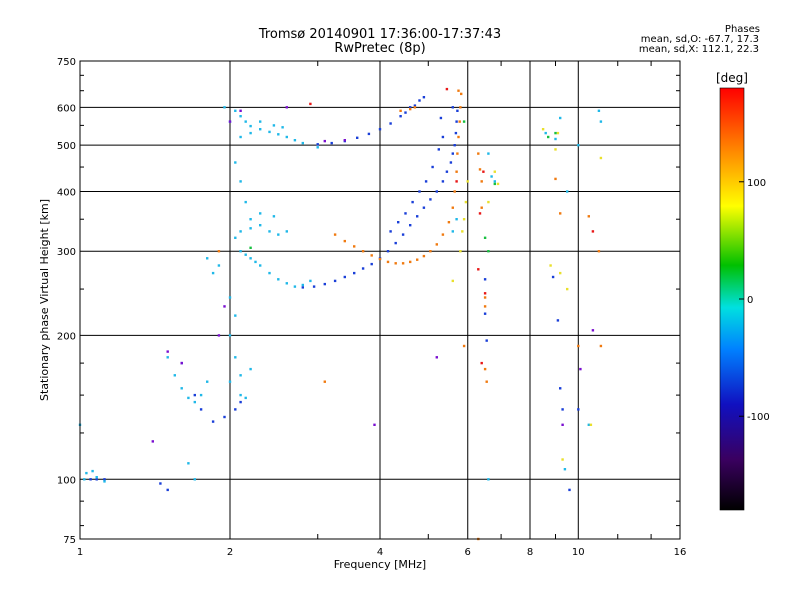 This screenshot has height=600, width=800. What do you see at coordinates (732, 78) in the screenshot?
I see `colorbar-label: [deg]` at bounding box center [732, 78].